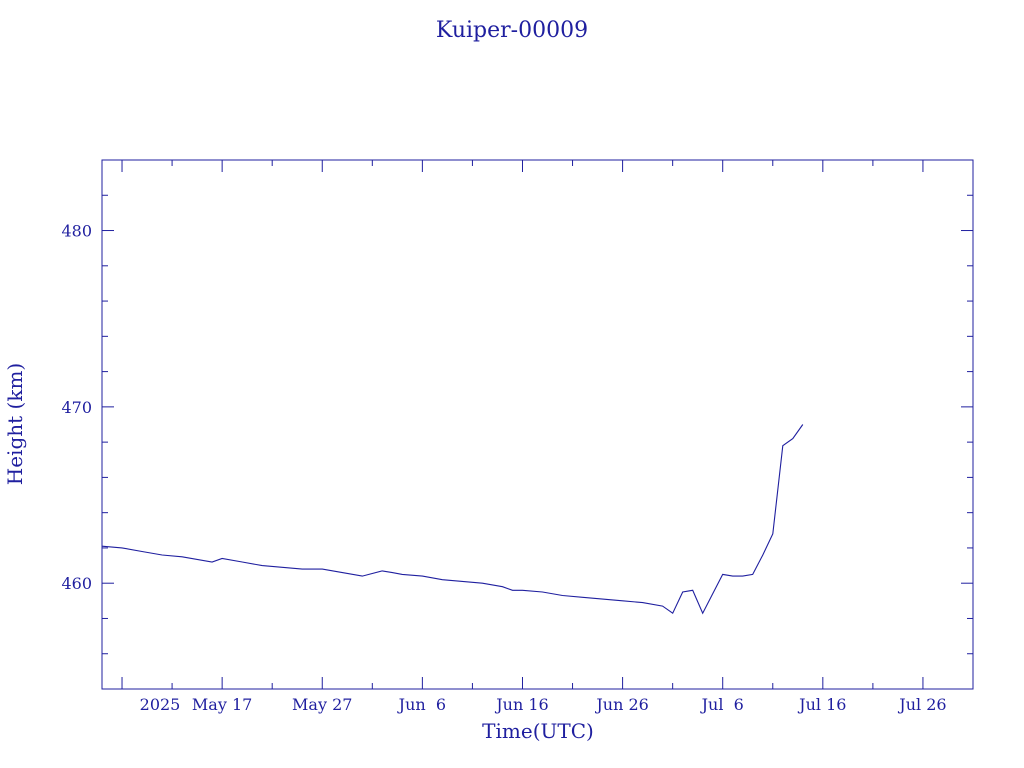 The width and height of the screenshot is (1024, 768). What do you see at coordinates (421, 704) in the screenshot?
I see `x-tick-label: Jun 6` at bounding box center [421, 704].